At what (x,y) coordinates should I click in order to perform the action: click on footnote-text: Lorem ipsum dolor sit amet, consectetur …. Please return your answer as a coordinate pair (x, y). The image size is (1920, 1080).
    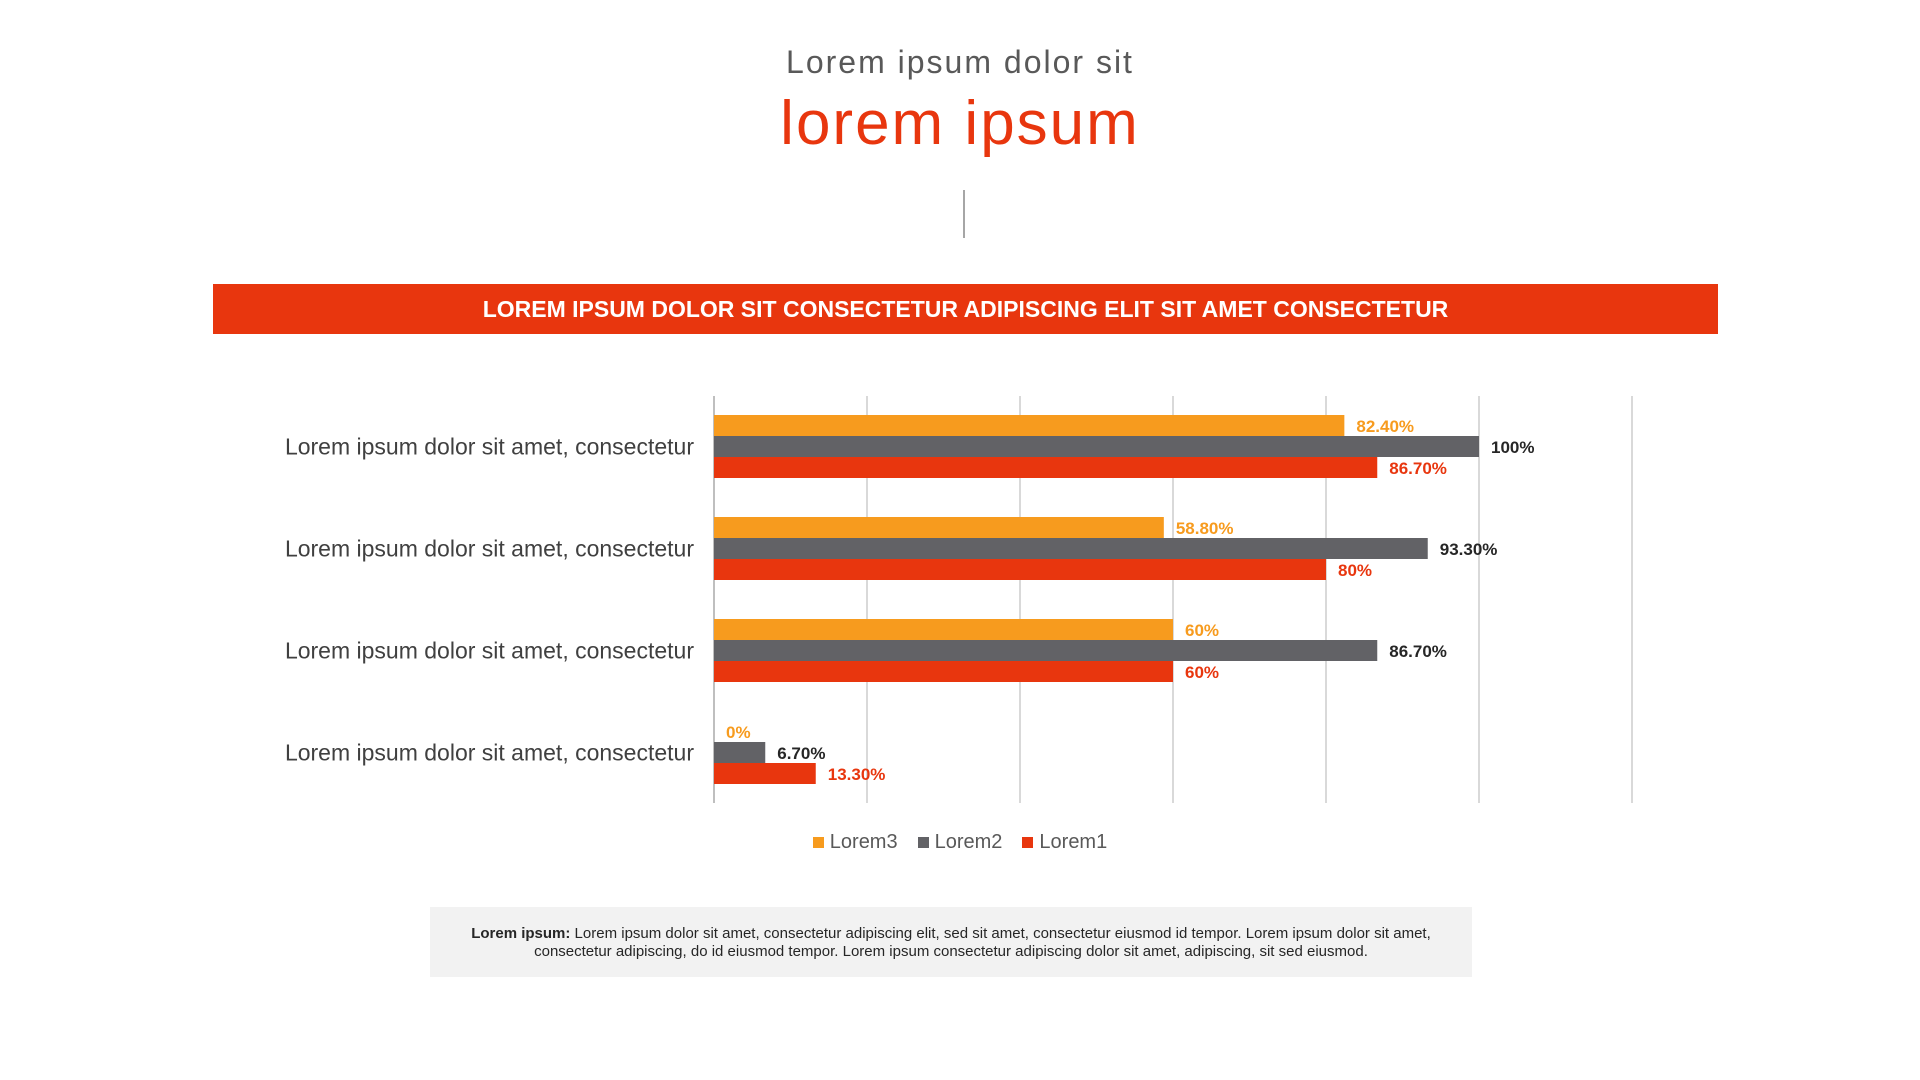
    Looking at the image, I should click on (982, 942).